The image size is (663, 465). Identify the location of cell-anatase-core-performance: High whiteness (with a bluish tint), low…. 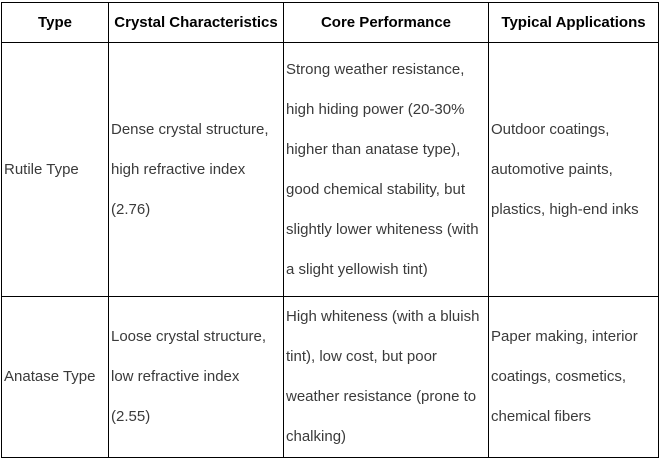
(386, 377).